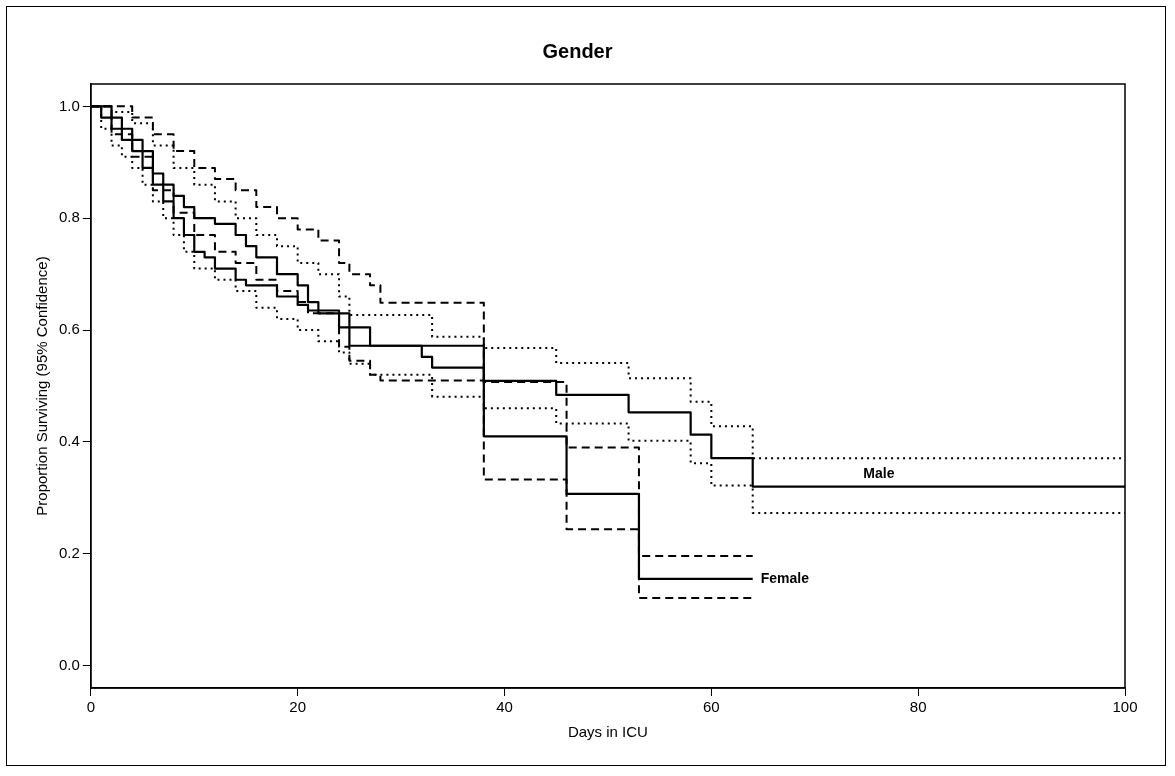 The image size is (1175, 776). Describe the element at coordinates (298, 707) in the screenshot. I see `x-tick-label: 20` at that location.